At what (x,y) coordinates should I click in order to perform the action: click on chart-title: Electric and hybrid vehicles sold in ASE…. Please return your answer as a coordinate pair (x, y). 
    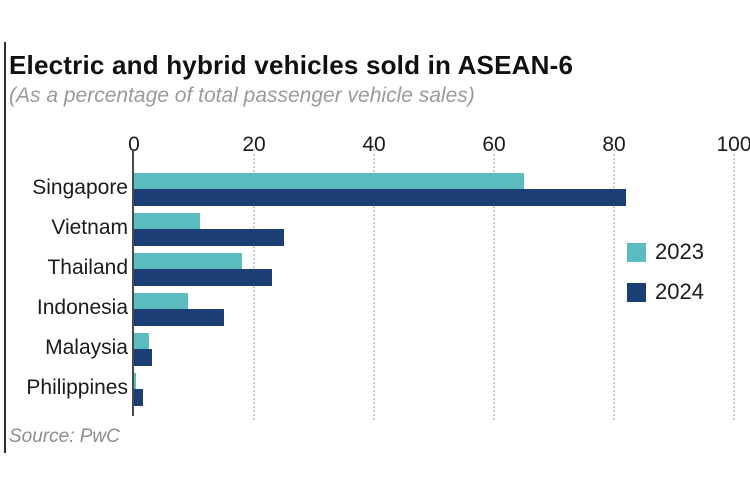
    Looking at the image, I should click on (291, 65).